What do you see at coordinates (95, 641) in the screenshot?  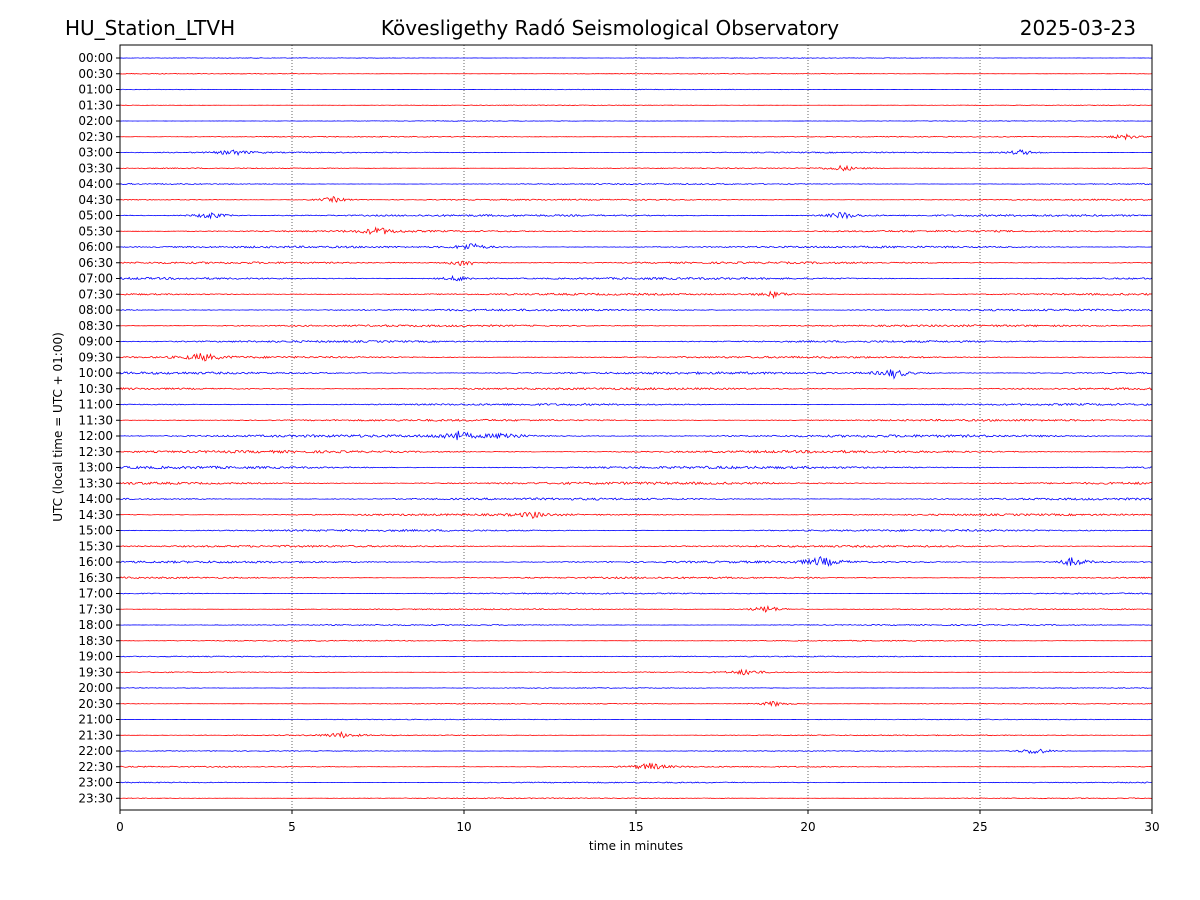 I see `y-tick-label: 18:30` at bounding box center [95, 641].